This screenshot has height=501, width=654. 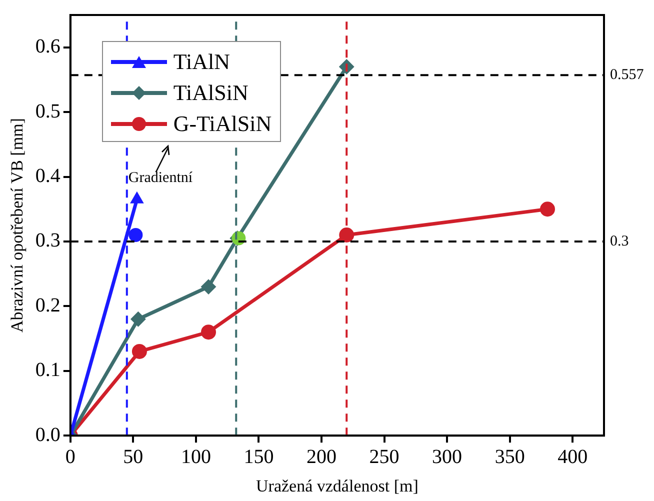 What do you see at coordinates (47, 241) in the screenshot?
I see `y-tick-label: 0.3` at bounding box center [47, 241].